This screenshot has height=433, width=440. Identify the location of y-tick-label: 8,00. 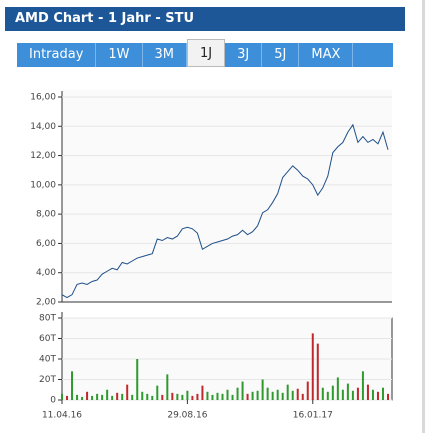
(46, 215).